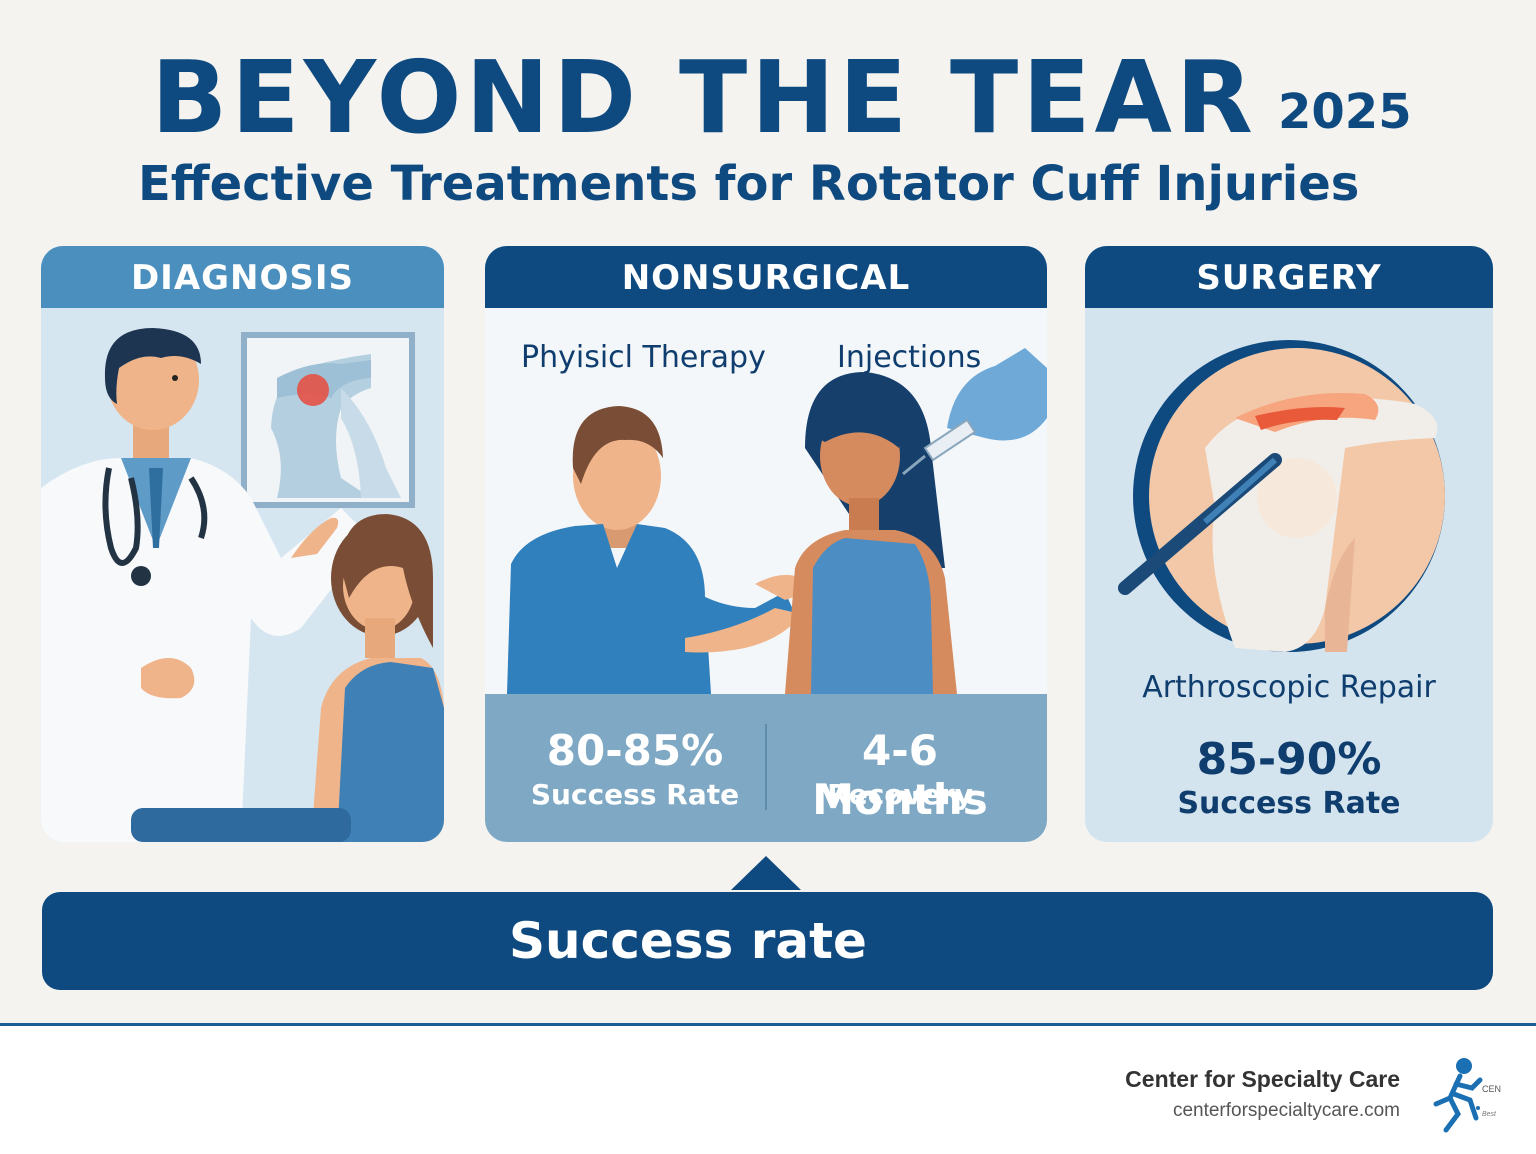  What do you see at coordinates (1489, 1114) in the screenshot?
I see `logo-tagline: Best` at bounding box center [1489, 1114].